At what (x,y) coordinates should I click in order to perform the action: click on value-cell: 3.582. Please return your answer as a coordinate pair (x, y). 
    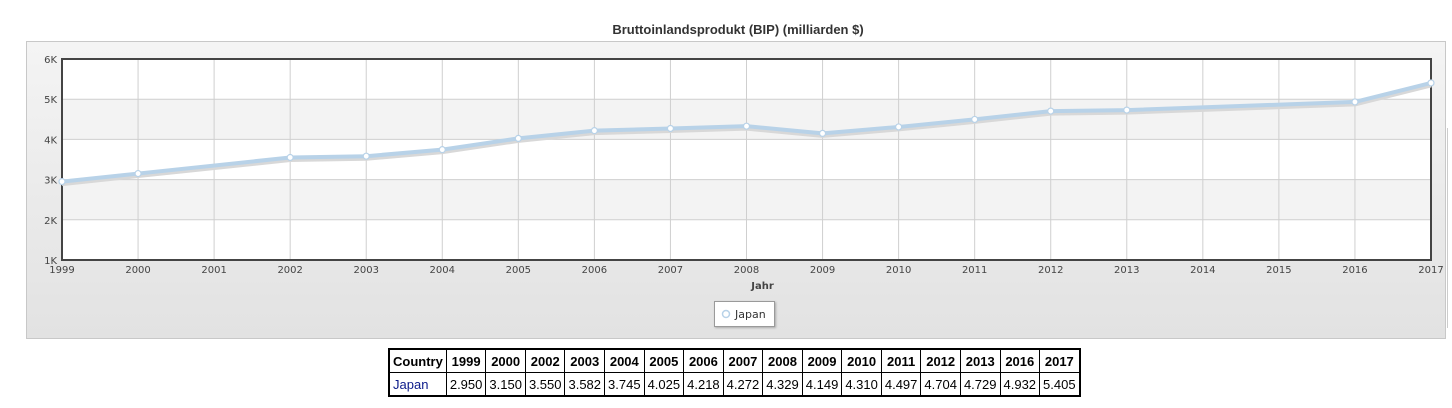
    Looking at the image, I should click on (585, 384).